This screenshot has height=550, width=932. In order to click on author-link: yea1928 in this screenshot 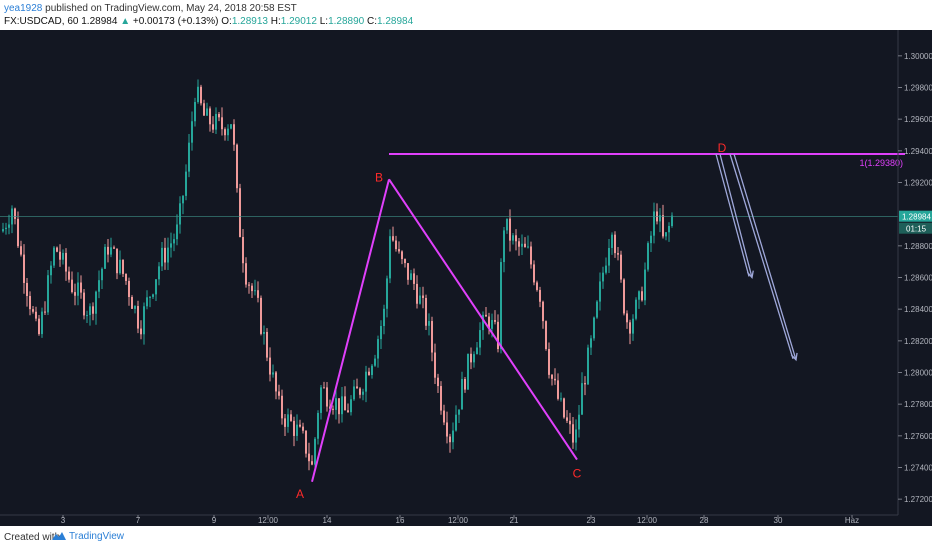, I will do `click(23, 8)`.